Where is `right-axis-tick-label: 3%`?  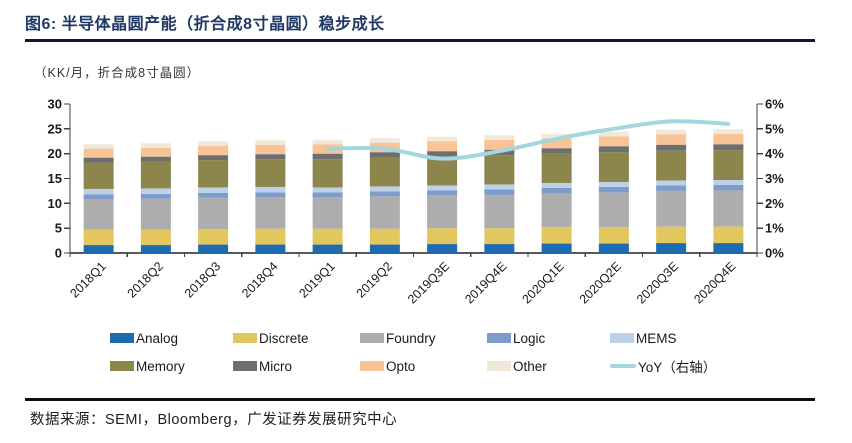 right-axis-tick-label: 3% is located at coordinates (774, 178).